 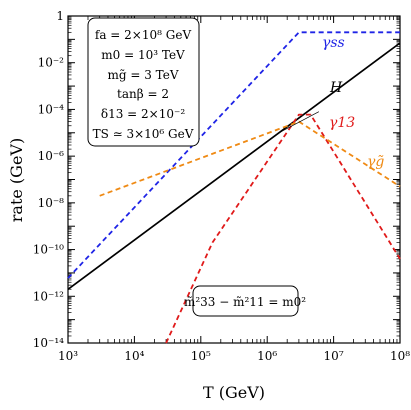 I want to click on y-tick-label: 10⁻¹⁰, so click(x=48, y=250).